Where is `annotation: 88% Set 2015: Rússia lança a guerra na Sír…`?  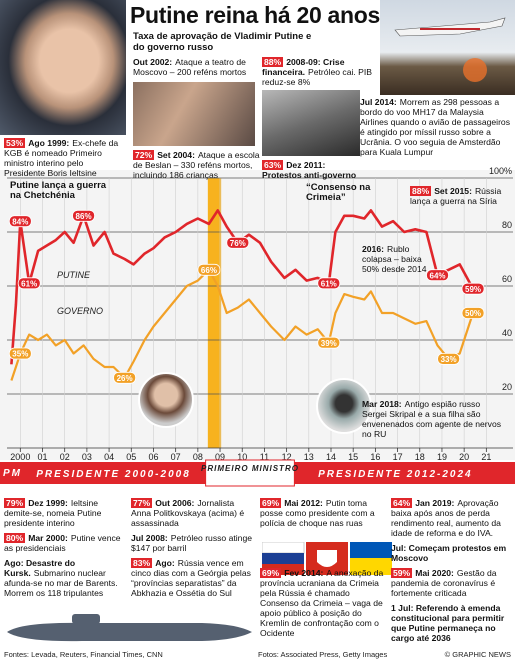 annotation: 88% Set 2015: Rússia lança a guerra na Sír… is located at coordinates (460, 196).